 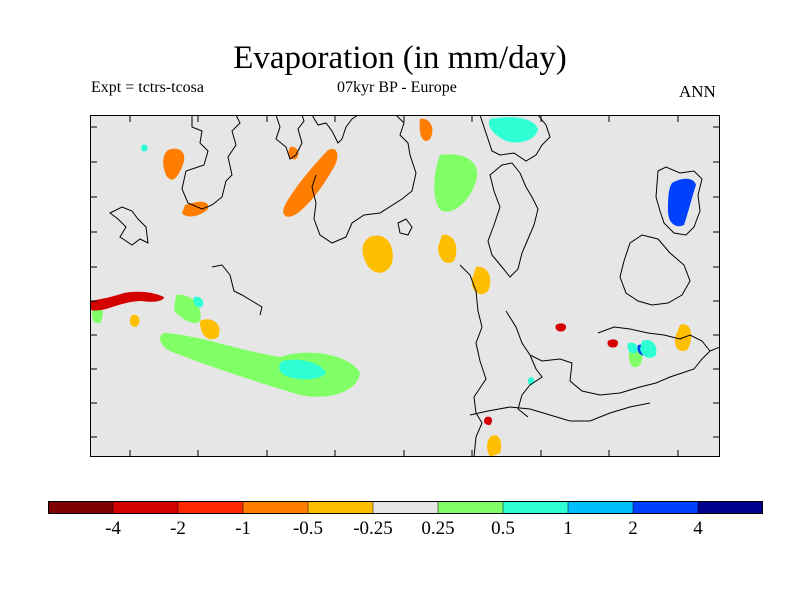 What do you see at coordinates (397, 87) in the screenshot?
I see `period-region-label: 07kyr BP - Europe` at bounding box center [397, 87].